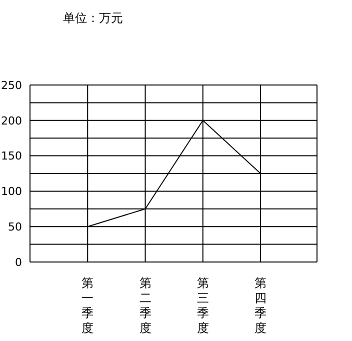 The image size is (352, 341). Describe the element at coordinates (11, 191) in the screenshot. I see `y-tick-label: 100` at that location.